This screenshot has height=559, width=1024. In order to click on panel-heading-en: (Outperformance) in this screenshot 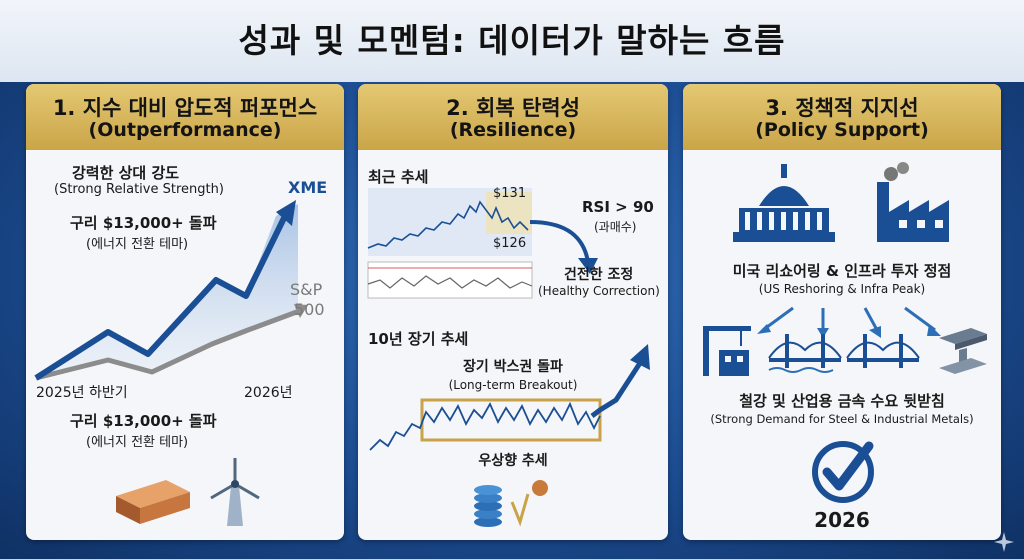, I will do `click(185, 130)`.